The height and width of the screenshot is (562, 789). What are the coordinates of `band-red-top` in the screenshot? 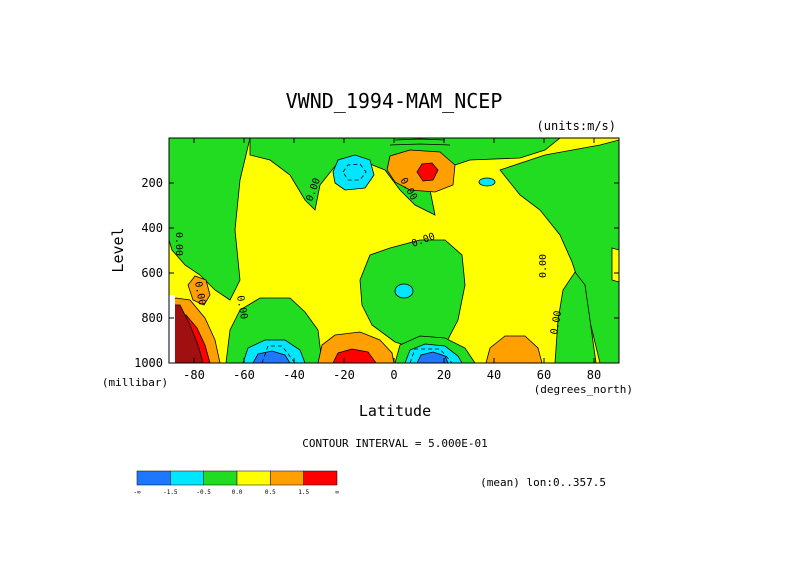 It's located at (427, 172).